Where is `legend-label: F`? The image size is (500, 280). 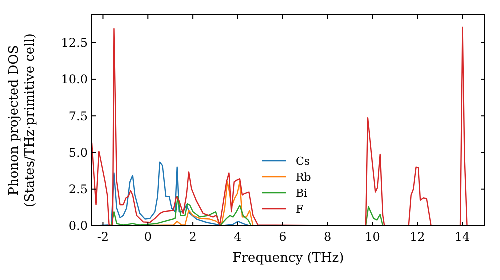 legend-label: F is located at coordinates (300, 209).